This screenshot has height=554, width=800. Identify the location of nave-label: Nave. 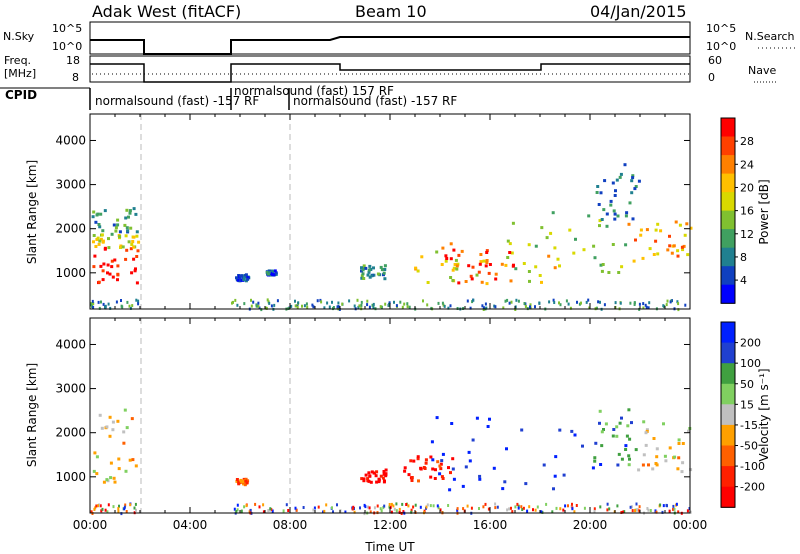
(762, 70).